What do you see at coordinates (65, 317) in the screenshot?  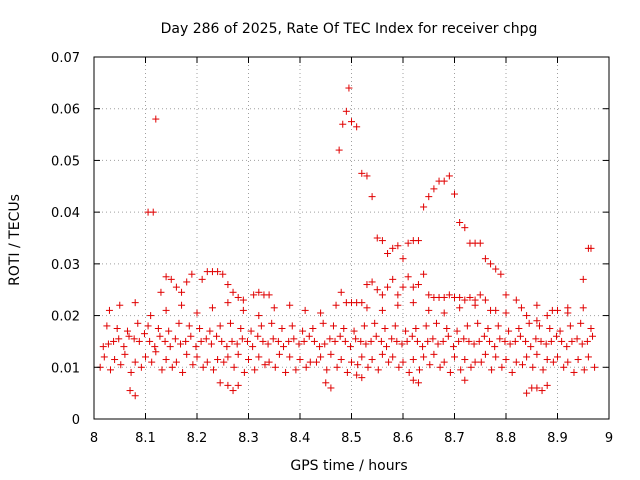 I see `y-tick-label: 0.02` at bounding box center [65, 317].